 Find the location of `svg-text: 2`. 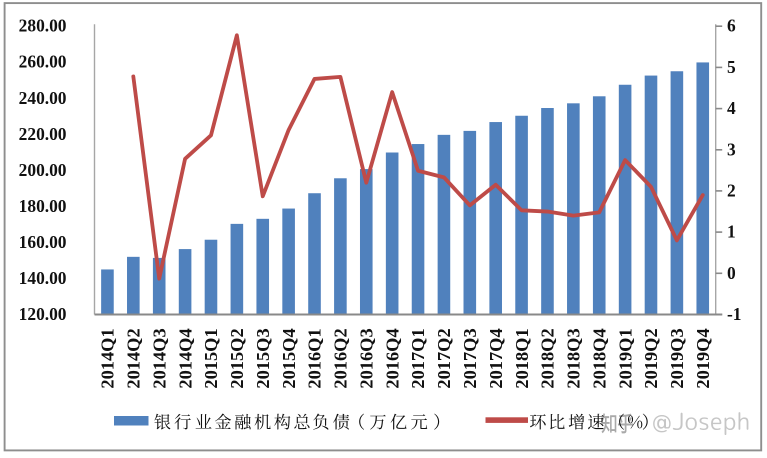

svg-text: 2 is located at coordinates (731, 190).